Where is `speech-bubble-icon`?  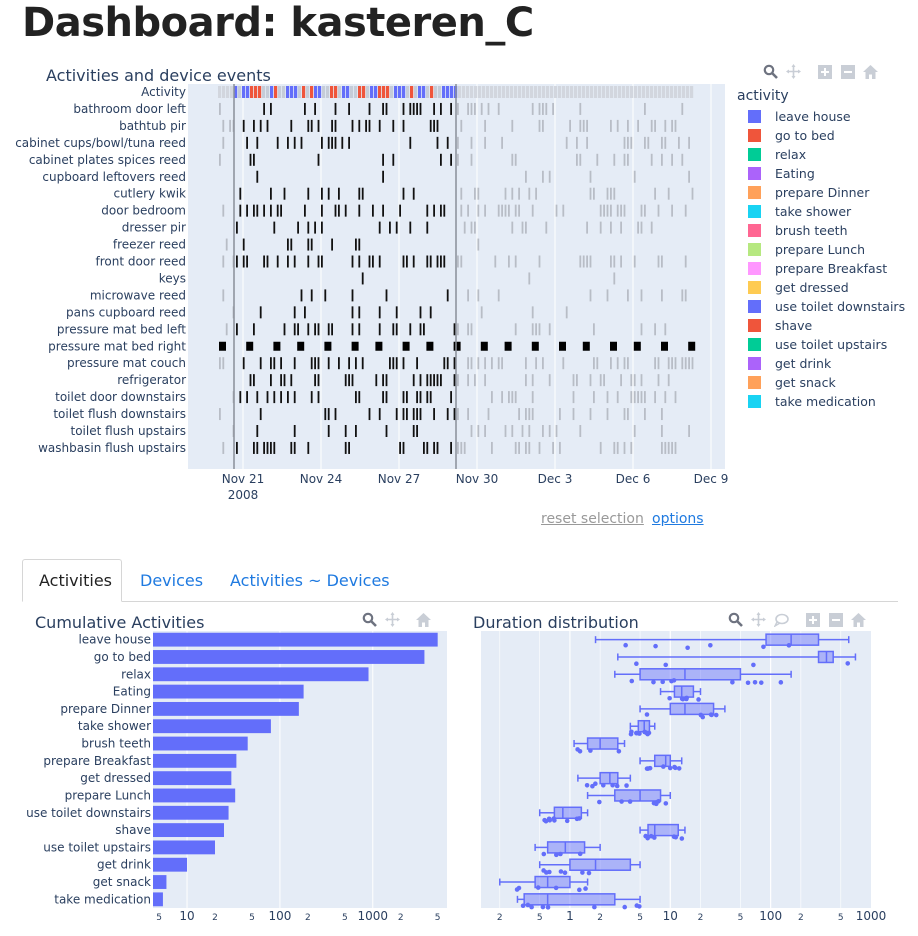
speech-bubble-icon is located at coordinates (781, 619).